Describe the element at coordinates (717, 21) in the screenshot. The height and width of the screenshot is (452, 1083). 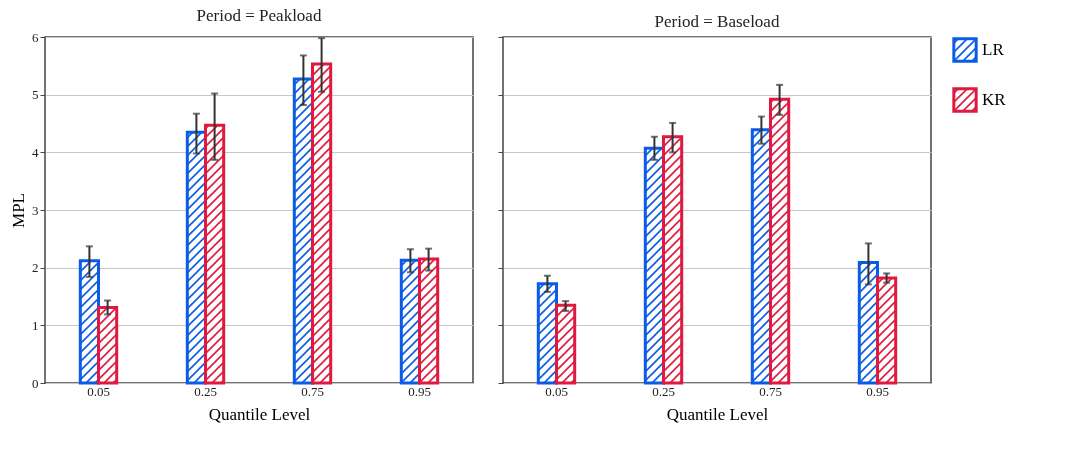
I see `chart-title: Period = Baseload` at that location.